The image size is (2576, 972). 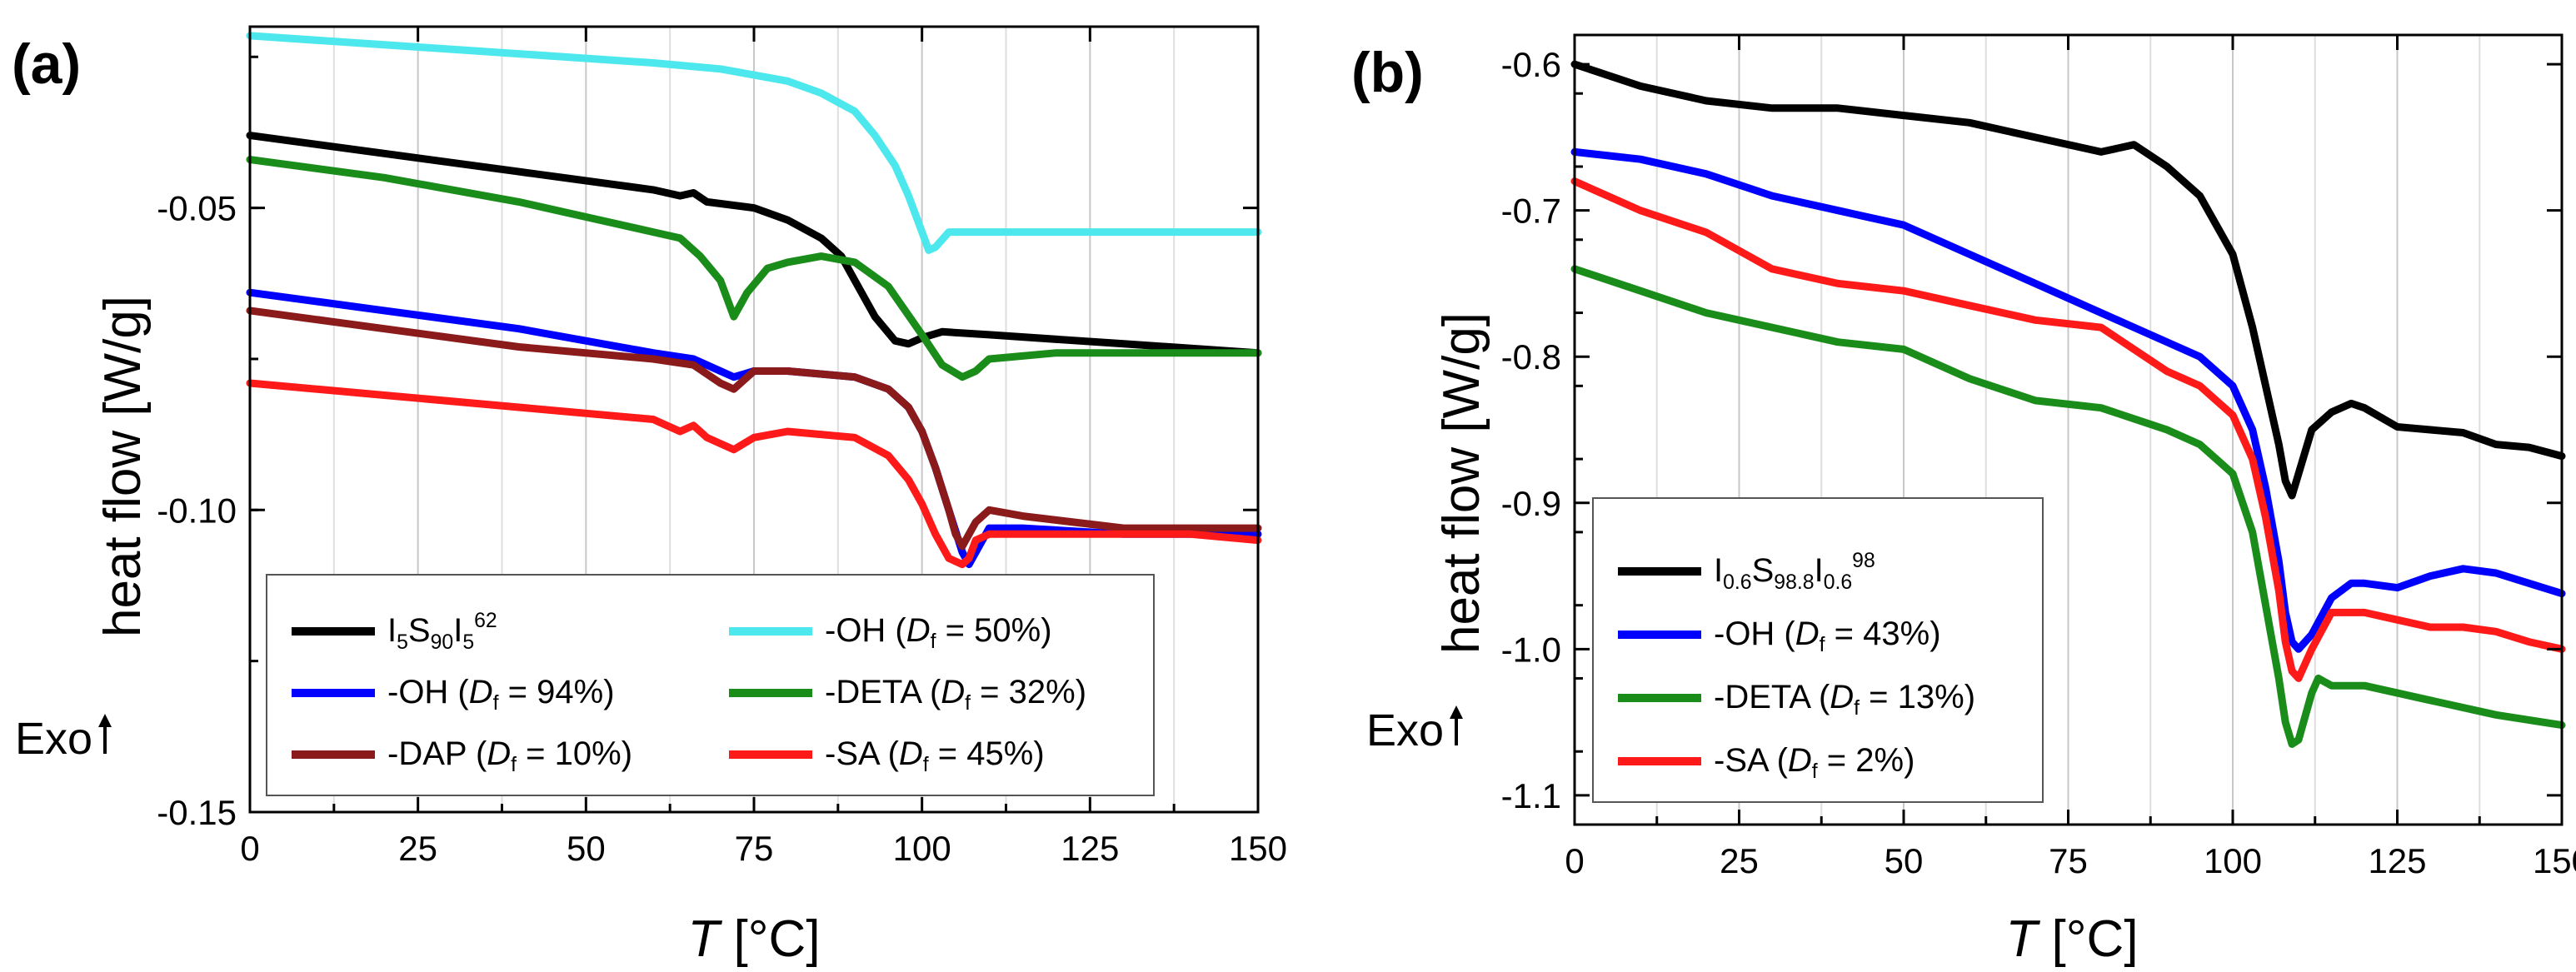 I want to click on legend-entry-3: -SA (Df = 2%), so click(x=1814, y=762).